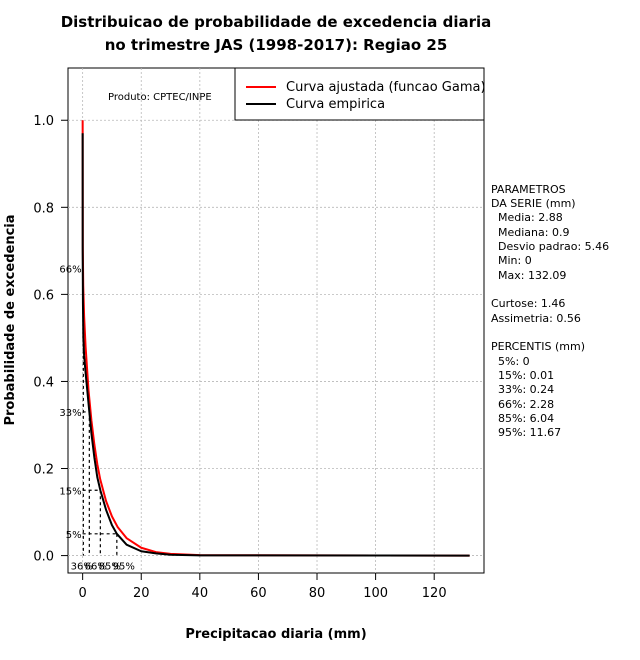  What do you see at coordinates (43, 295) in the screenshot?
I see `y-tick-label: 0.6` at bounding box center [43, 295].